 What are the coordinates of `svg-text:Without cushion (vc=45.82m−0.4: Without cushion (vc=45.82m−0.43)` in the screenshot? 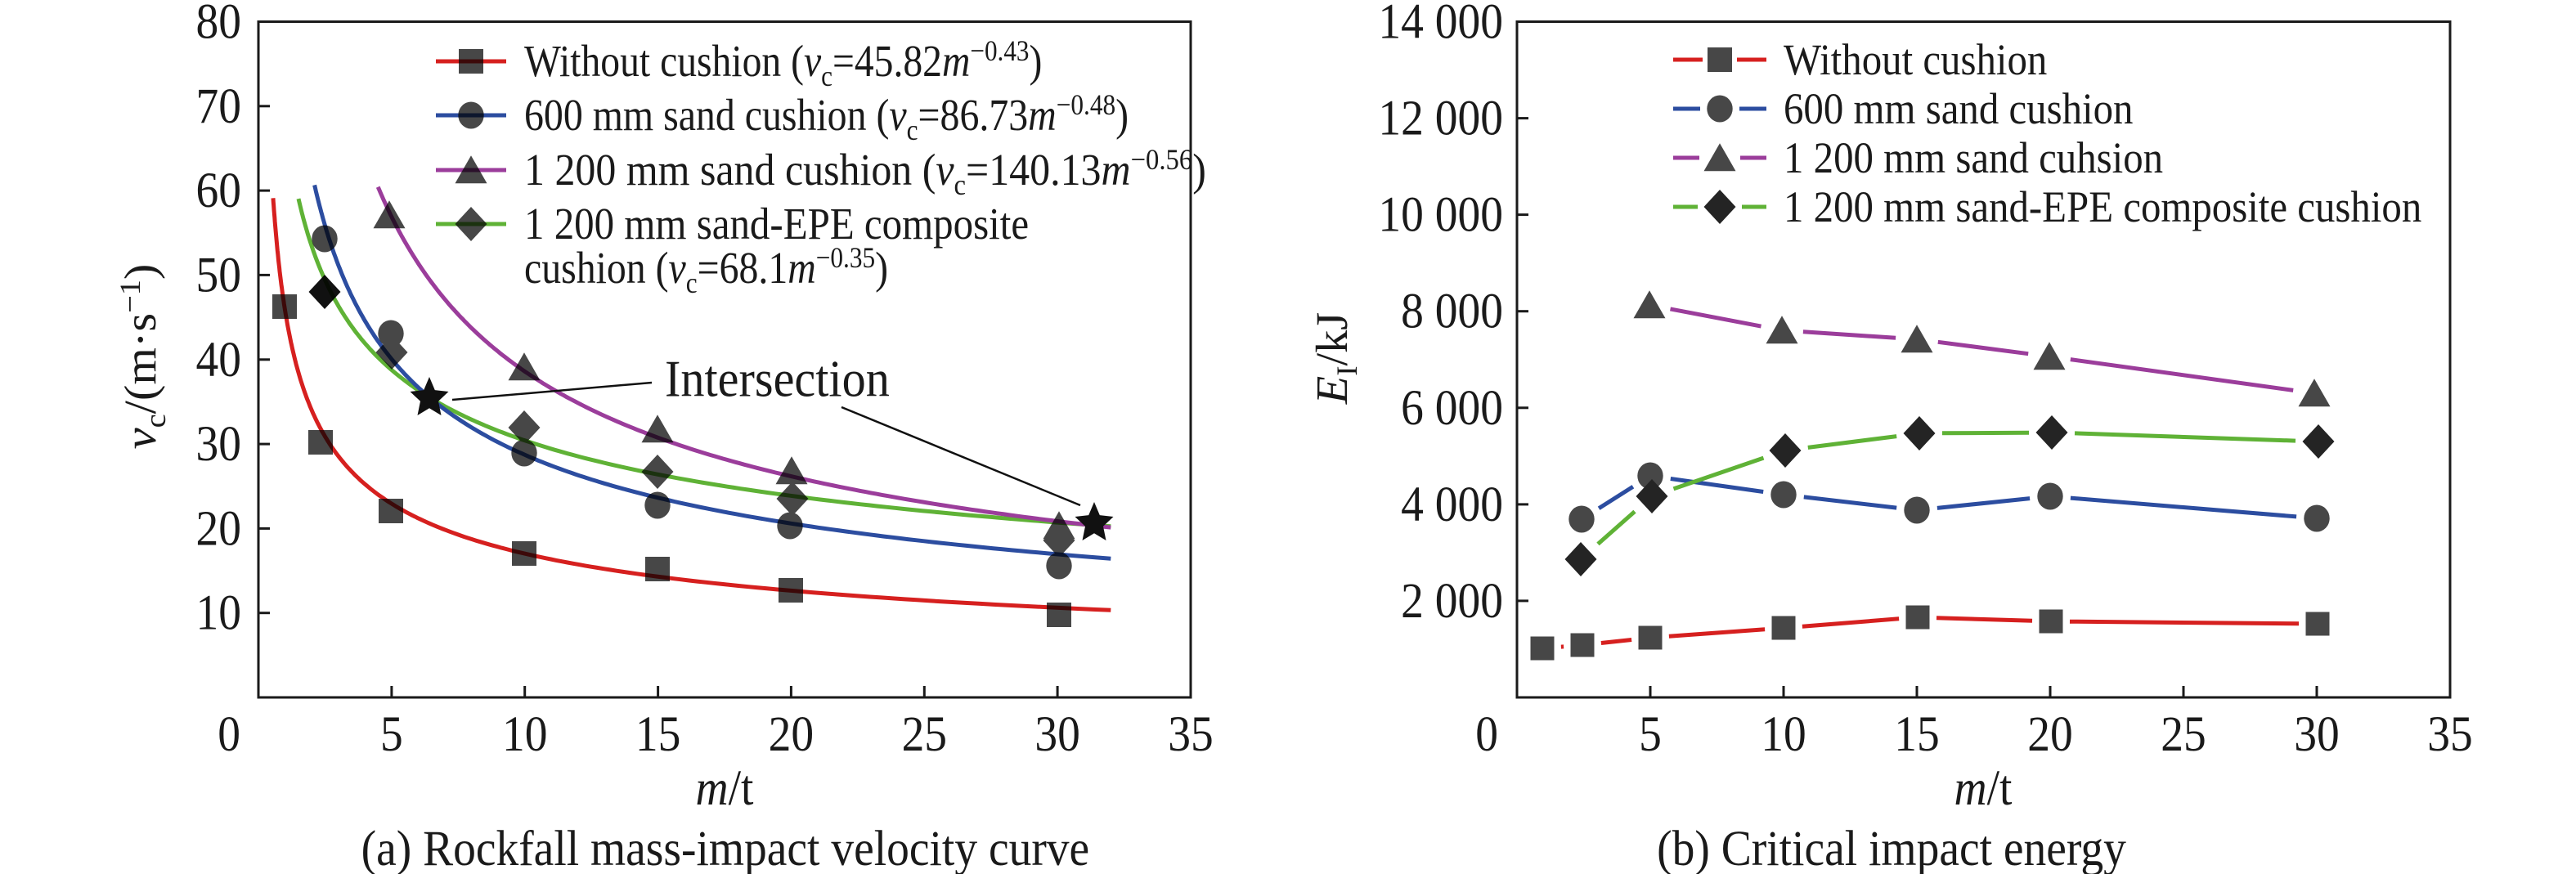 It's located at (783, 64).